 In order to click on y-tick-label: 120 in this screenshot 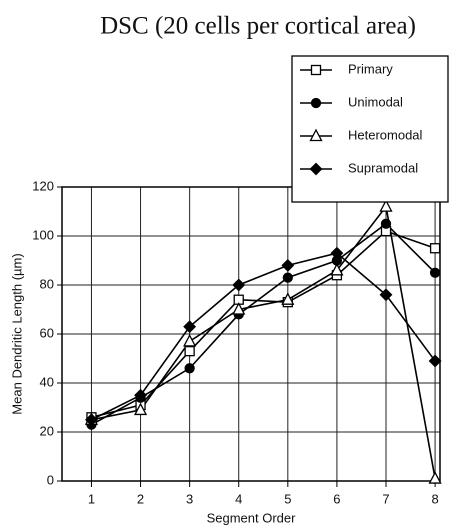, I will do `click(43, 185)`.